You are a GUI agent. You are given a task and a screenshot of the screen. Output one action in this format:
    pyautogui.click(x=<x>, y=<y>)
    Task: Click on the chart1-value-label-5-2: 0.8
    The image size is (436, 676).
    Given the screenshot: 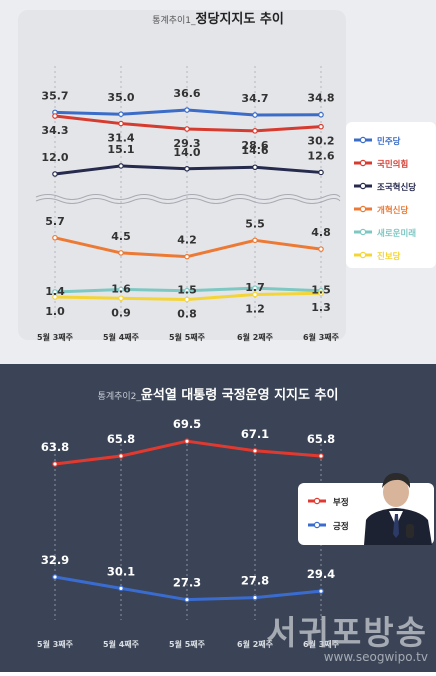 What is the action you would take?
    pyautogui.click(x=187, y=314)
    